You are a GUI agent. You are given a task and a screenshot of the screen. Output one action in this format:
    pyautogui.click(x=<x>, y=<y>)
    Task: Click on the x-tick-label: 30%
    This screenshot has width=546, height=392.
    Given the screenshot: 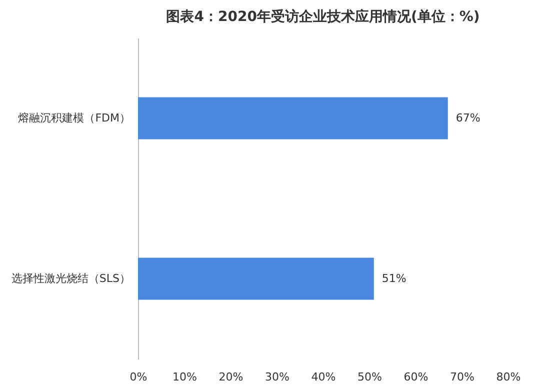 What is the action you would take?
    pyautogui.click(x=277, y=377)
    